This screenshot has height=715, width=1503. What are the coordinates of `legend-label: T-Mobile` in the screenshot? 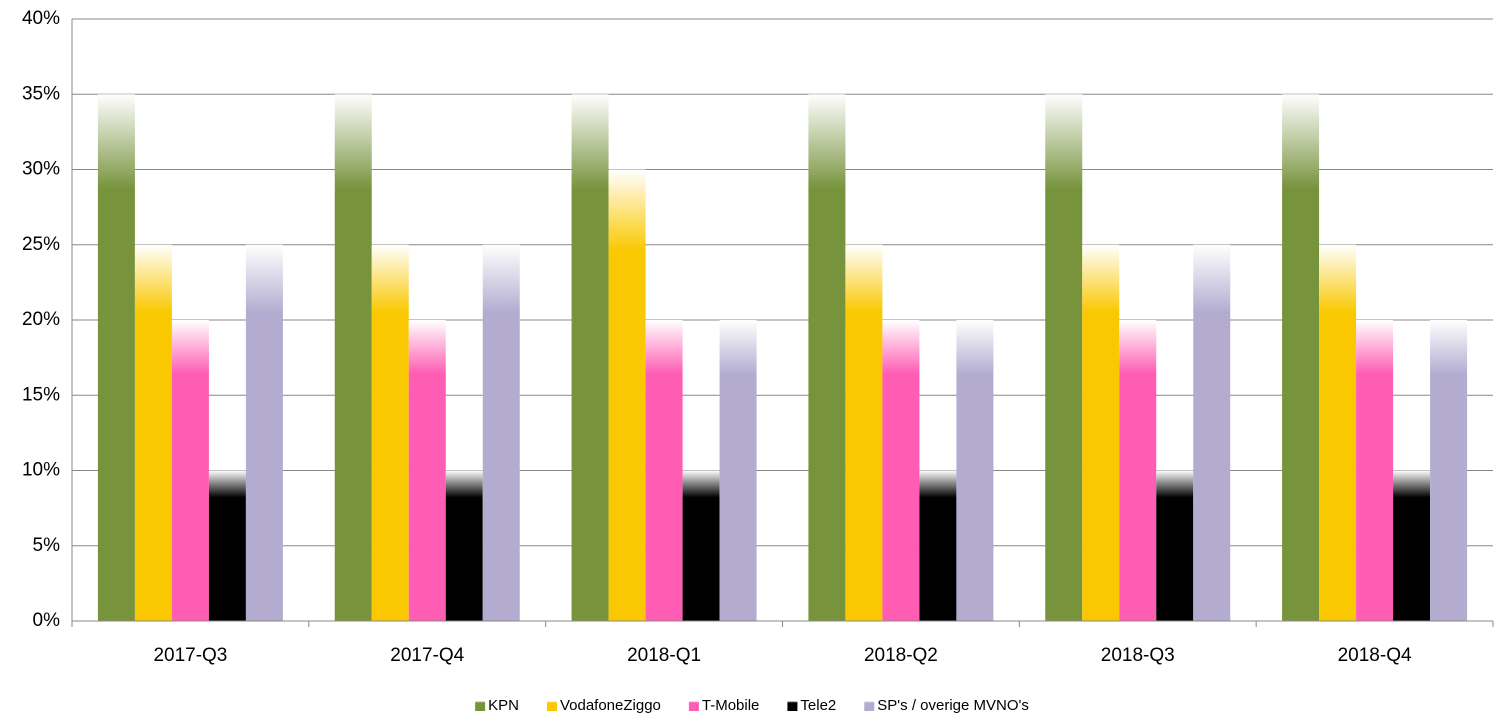 It's located at (731, 705).